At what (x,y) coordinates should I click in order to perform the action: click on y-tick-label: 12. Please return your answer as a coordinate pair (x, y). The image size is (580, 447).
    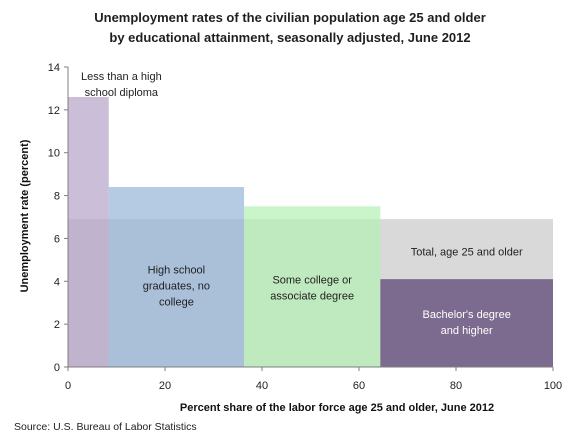
    Looking at the image, I should click on (54, 111).